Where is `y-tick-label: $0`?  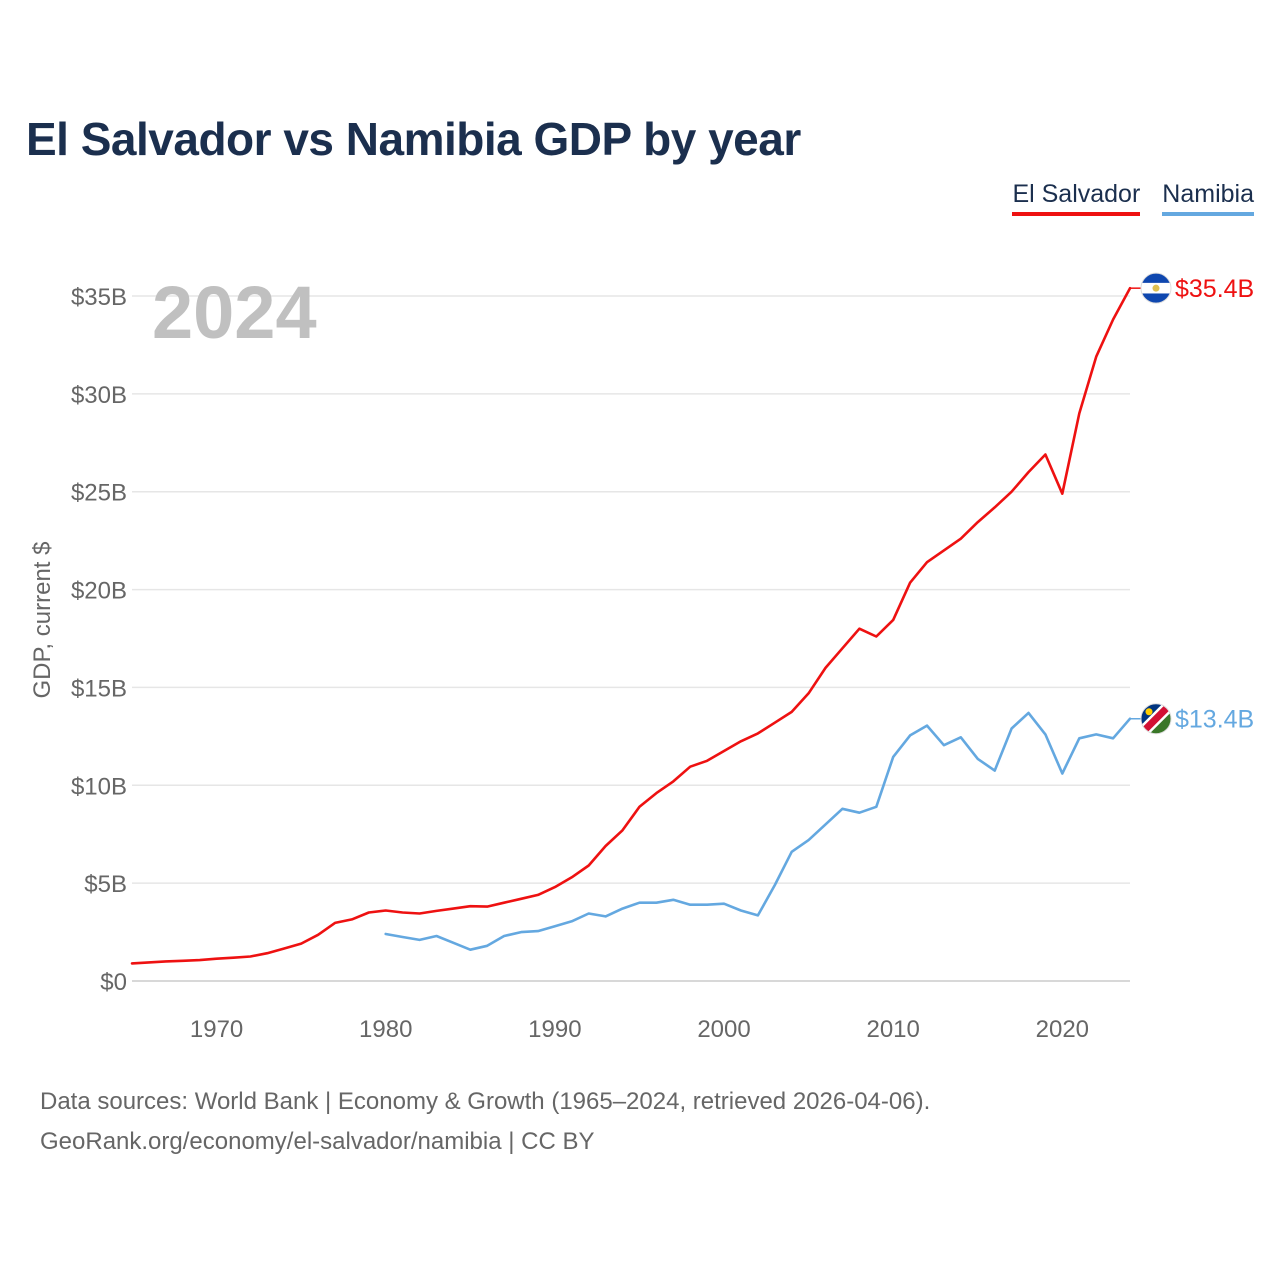 y-tick-label: $0 is located at coordinates (113, 982).